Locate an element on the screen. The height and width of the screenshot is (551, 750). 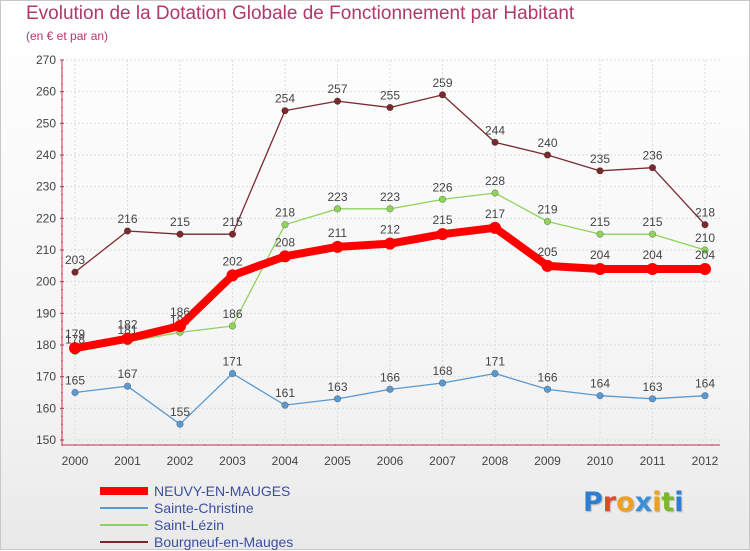
legend-label-sainte-christine: Sainte-Christine is located at coordinates (204, 508).